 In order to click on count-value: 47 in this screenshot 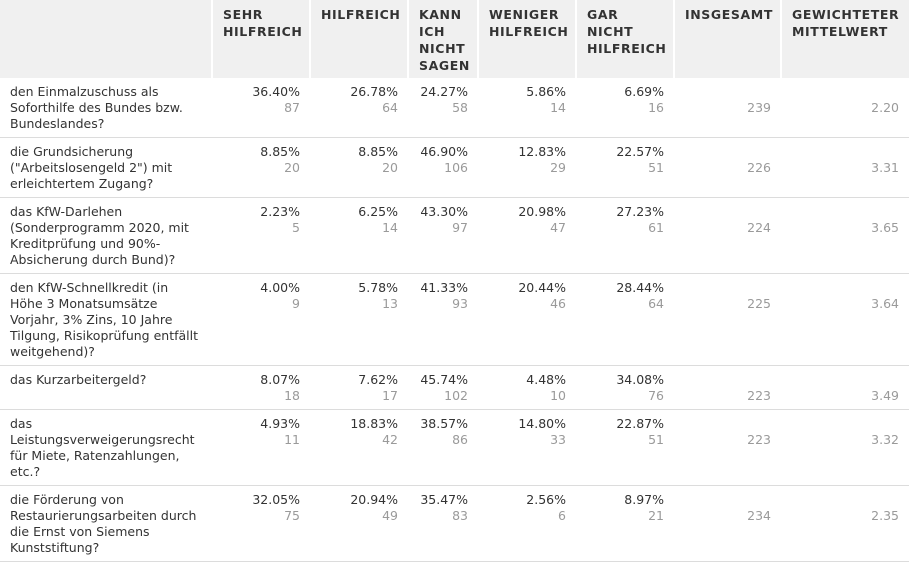, I will do `click(558, 227)`.